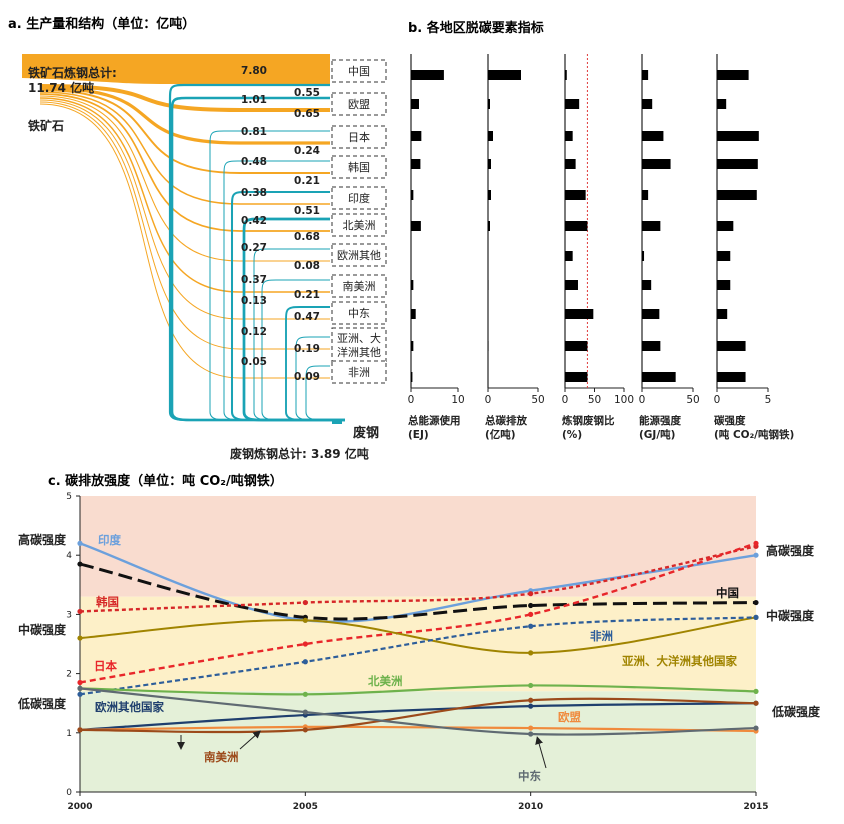 The image size is (844, 824). I want to click on indicator-tick-label-3: 50, so click(692, 400).